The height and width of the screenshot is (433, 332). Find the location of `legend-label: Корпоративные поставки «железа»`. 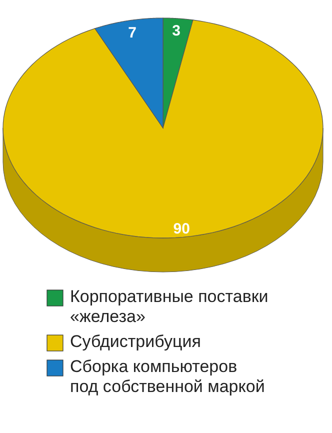

legend-label: Корпоративные поставки «железа» is located at coordinates (169, 306).